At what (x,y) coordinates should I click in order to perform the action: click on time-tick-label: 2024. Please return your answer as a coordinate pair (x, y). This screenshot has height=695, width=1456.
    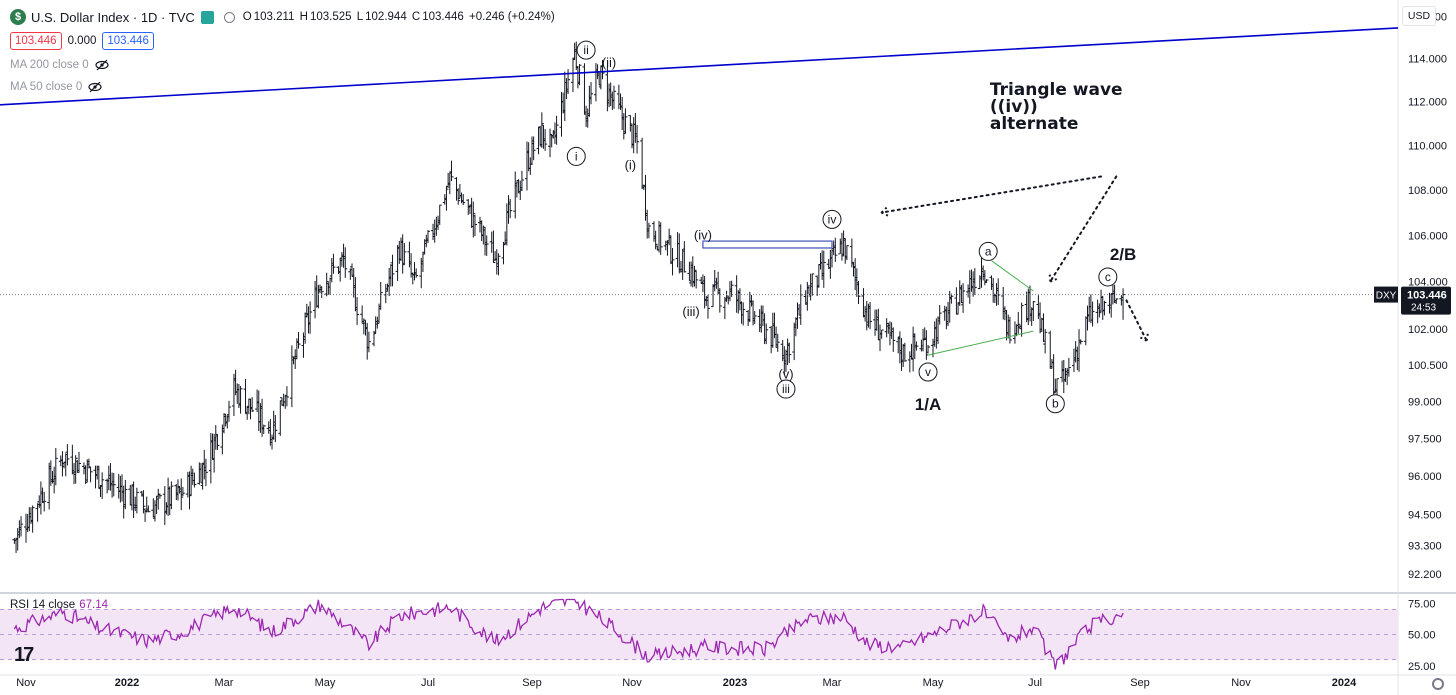
    Looking at the image, I should click on (1344, 683).